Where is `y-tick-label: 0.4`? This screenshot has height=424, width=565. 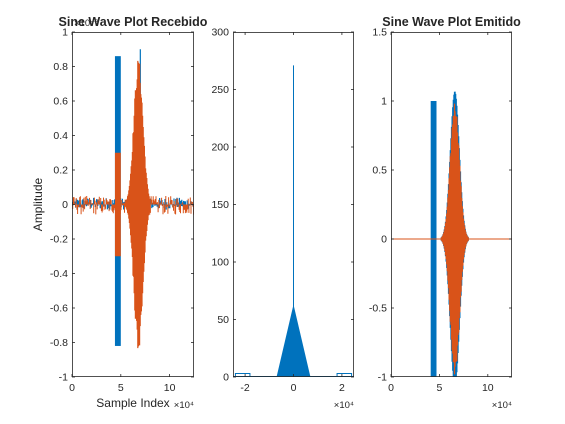
y-tick-label: 0.4 is located at coordinates (60, 136).